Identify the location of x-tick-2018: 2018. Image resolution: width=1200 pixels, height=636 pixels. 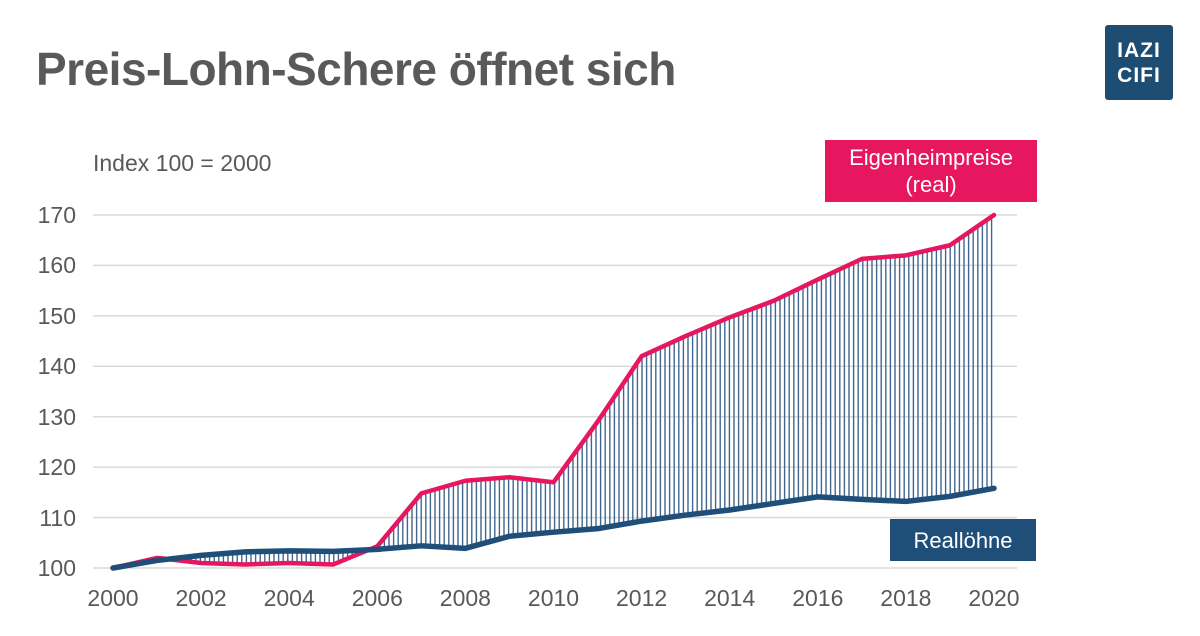
(906, 598).